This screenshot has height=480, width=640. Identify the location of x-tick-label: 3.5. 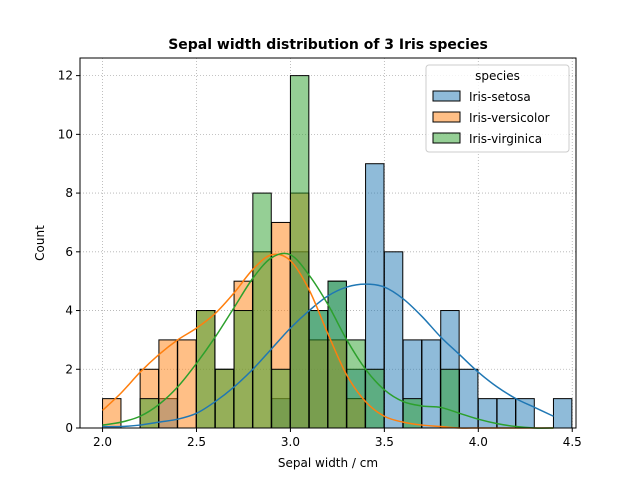
(384, 442).